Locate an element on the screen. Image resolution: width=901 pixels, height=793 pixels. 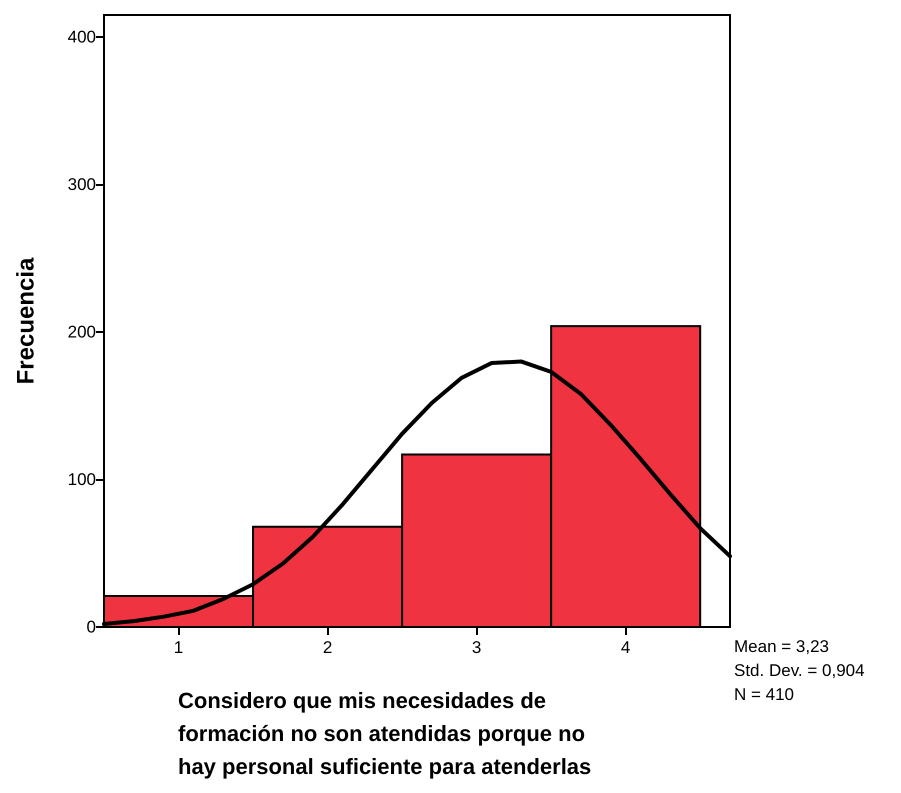
text: Mean = 3,23 is located at coordinates (781, 646).